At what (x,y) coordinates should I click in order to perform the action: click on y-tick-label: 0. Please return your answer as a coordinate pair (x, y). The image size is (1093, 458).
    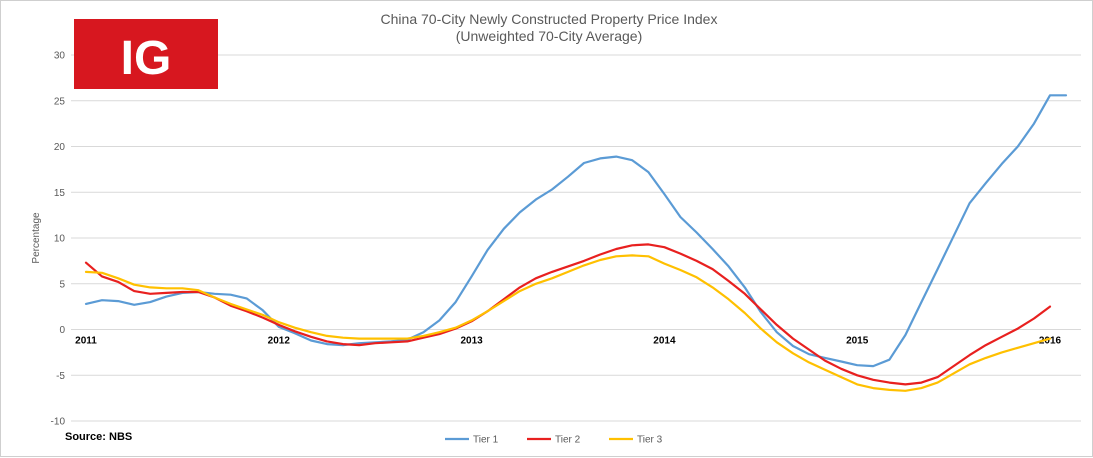
    Looking at the image, I should click on (62, 330).